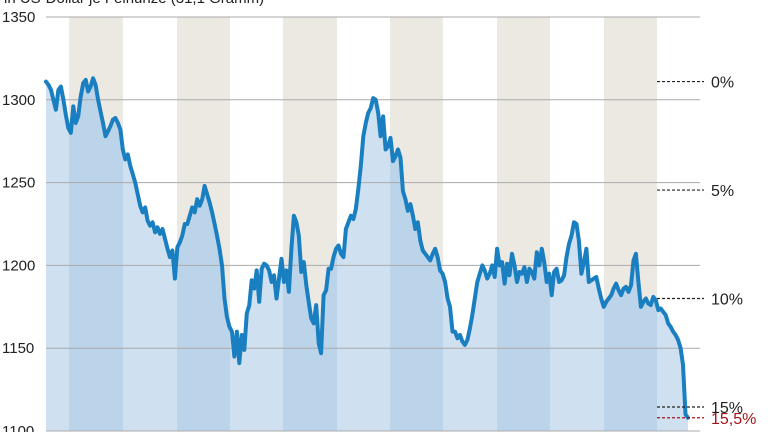 The height and width of the screenshot is (432, 768). I want to click on drawdown-marker-label: 15,5%, so click(733, 419).